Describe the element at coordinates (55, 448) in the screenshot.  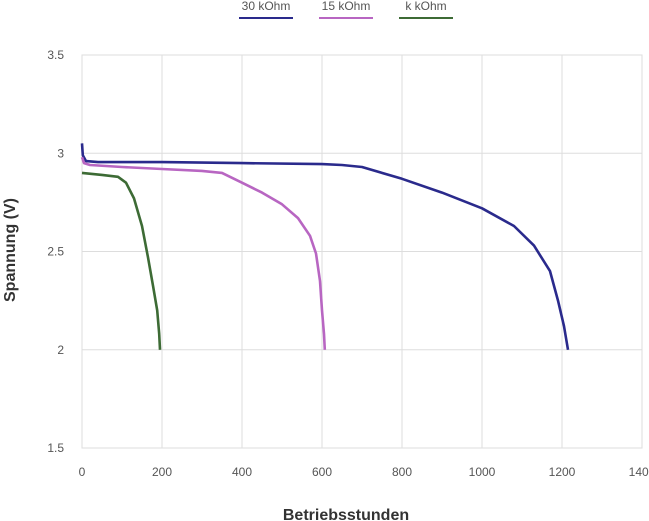
I see `y-tick-label: 1.5` at that location.